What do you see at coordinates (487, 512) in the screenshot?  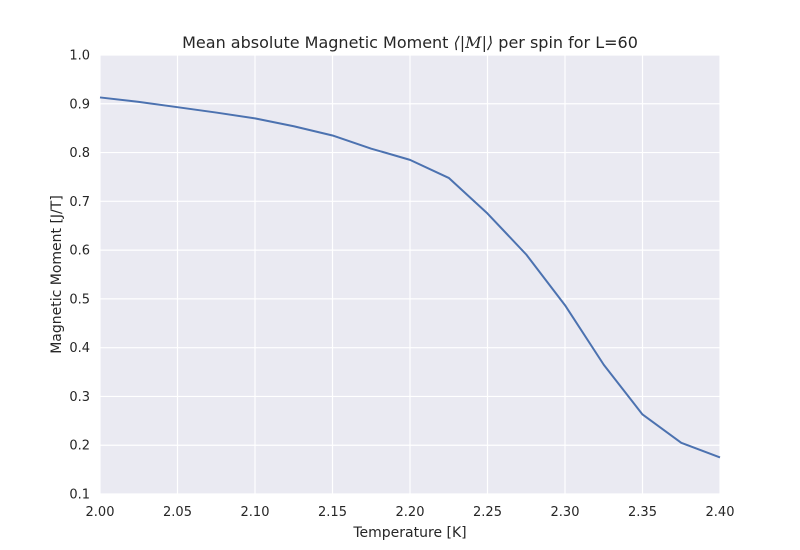 I see `x-tick-label: 2.25` at bounding box center [487, 512].